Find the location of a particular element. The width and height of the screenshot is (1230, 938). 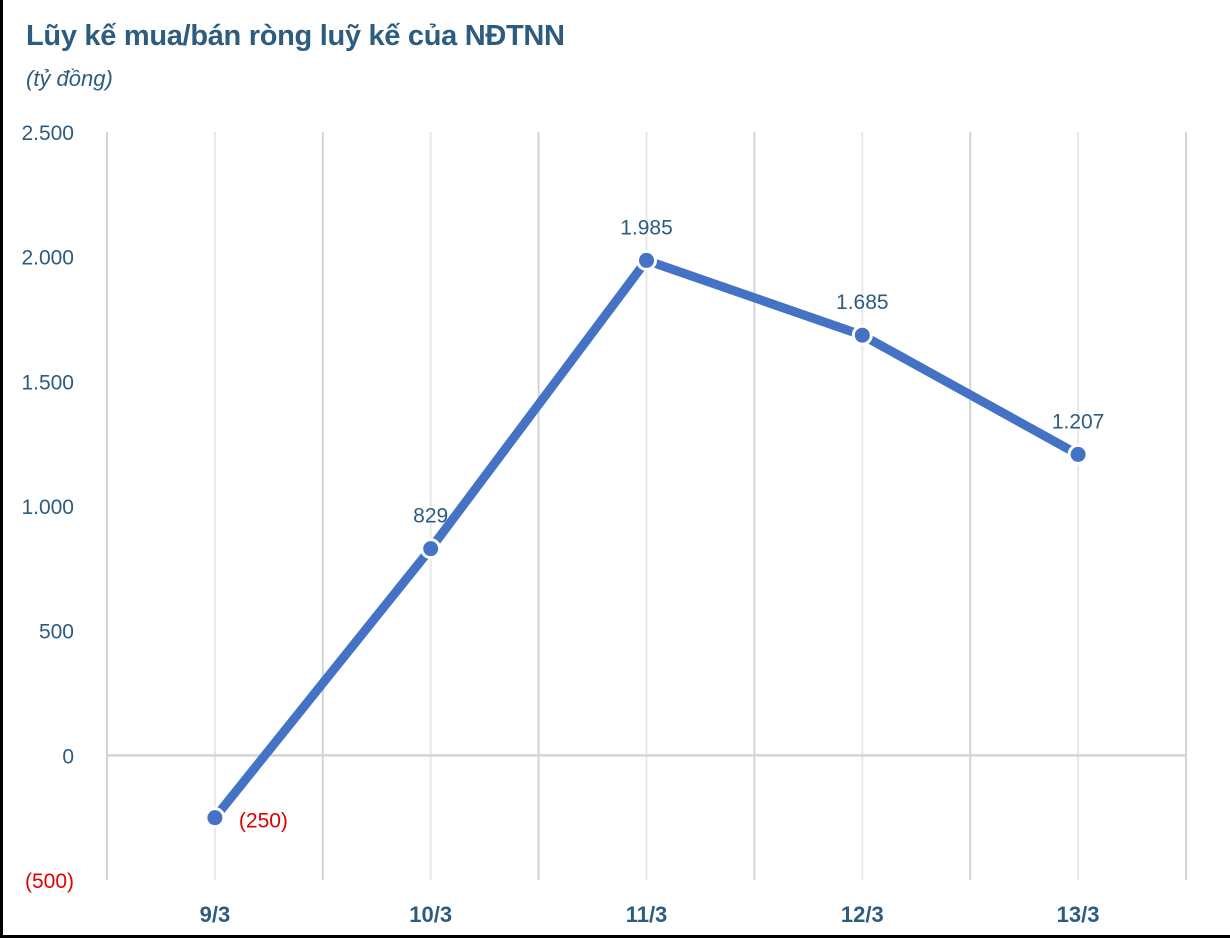

data-label: 829 is located at coordinates (430, 516).